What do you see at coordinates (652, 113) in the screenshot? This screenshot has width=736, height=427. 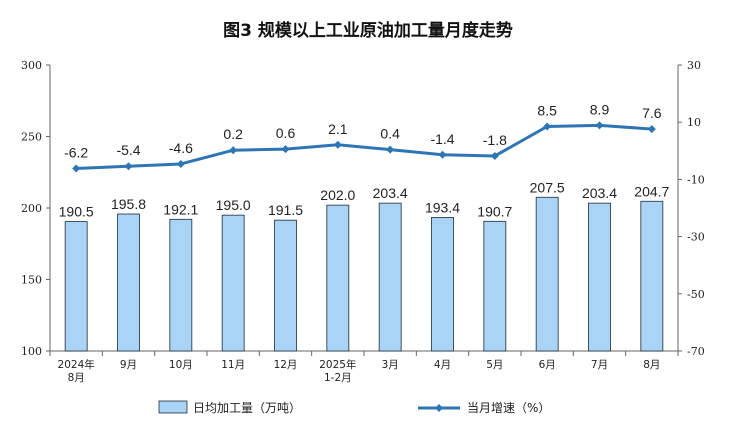 I see `line-value-label: 7.6` at bounding box center [652, 113].